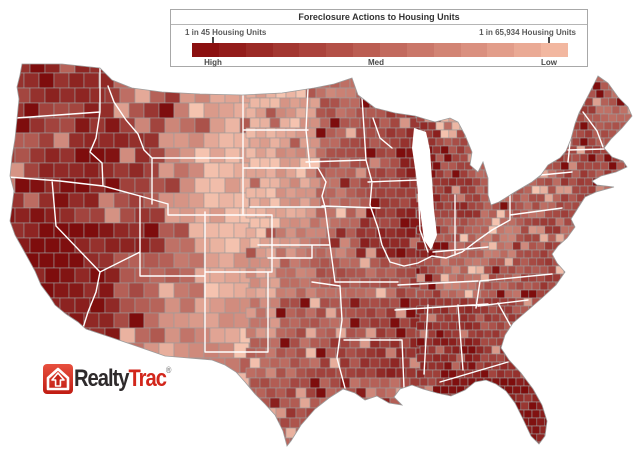 The image size is (640, 456). What do you see at coordinates (101, 378) in the screenshot?
I see `logo-text-realty: Realty` at bounding box center [101, 378].